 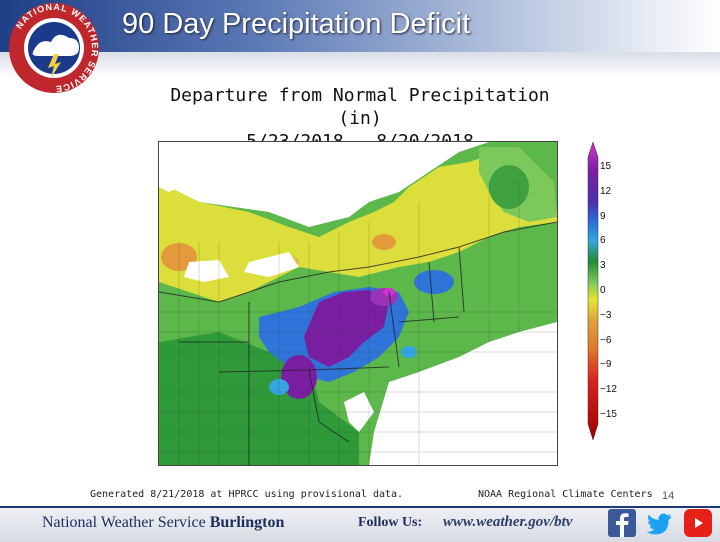 What do you see at coordinates (622, 523) in the screenshot?
I see `facebook-icon` at bounding box center [622, 523].